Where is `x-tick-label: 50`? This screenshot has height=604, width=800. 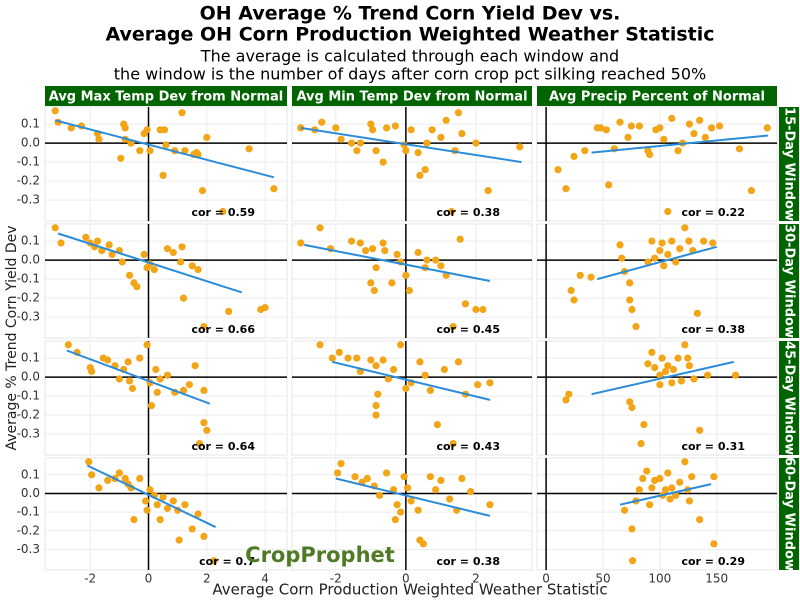
x-tick-label: 50 is located at coordinates (602, 579).